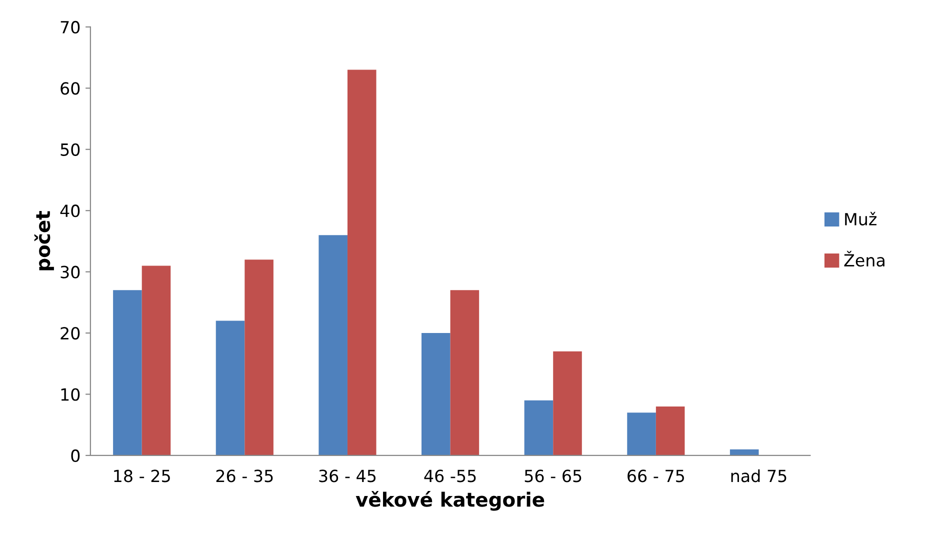 This screenshot has width=952, height=539. Describe the element at coordinates (347, 476) in the screenshot. I see `x-tick-label: 36 - 45` at that location.